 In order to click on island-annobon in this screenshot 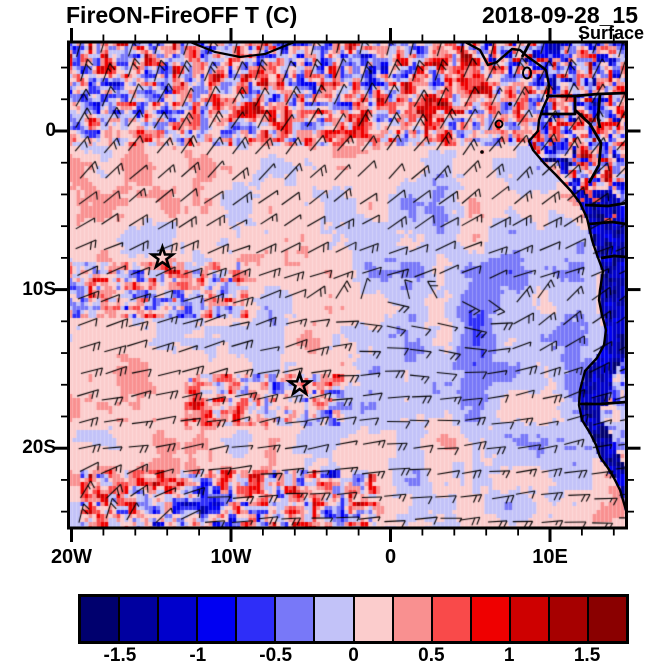, I will do `click(482, 152)`.